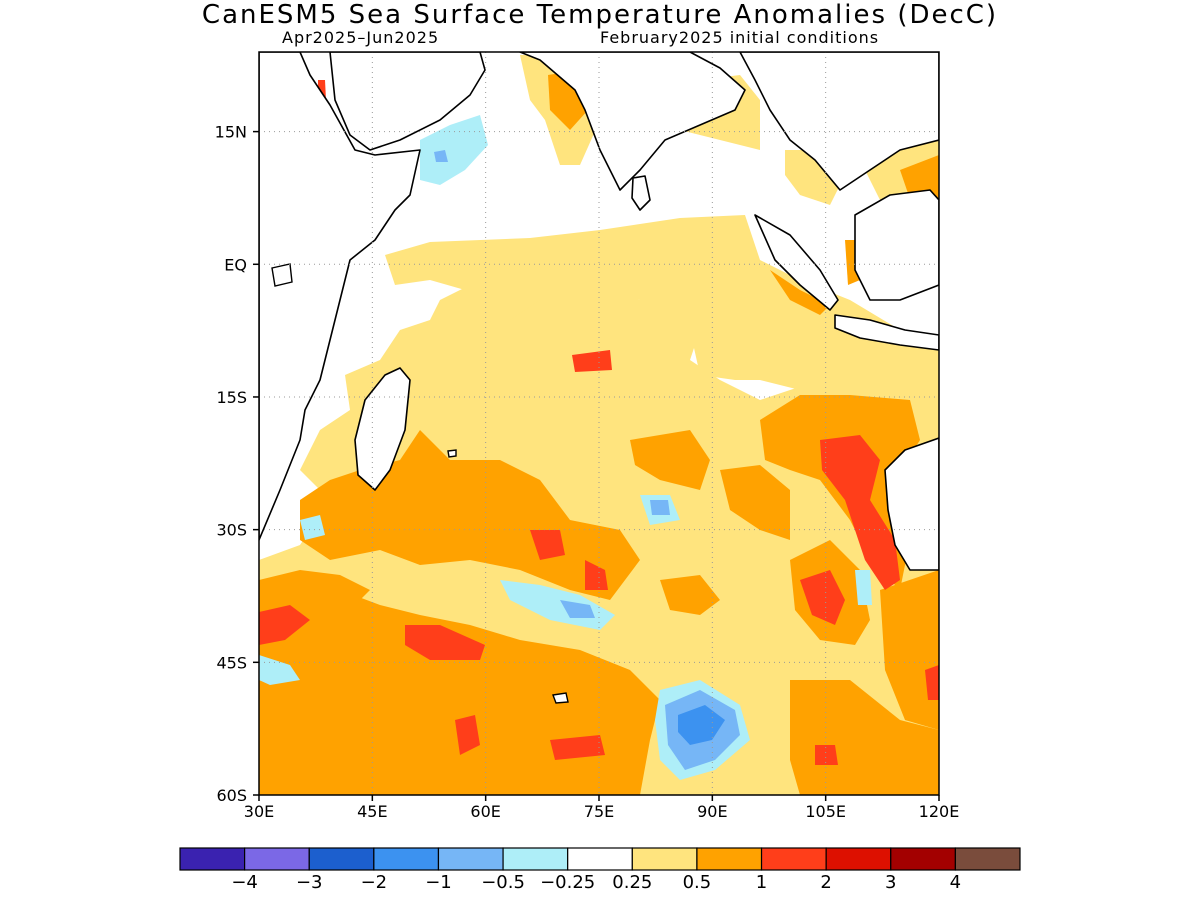  I want to click on africa-landmass, so click(340, 296).